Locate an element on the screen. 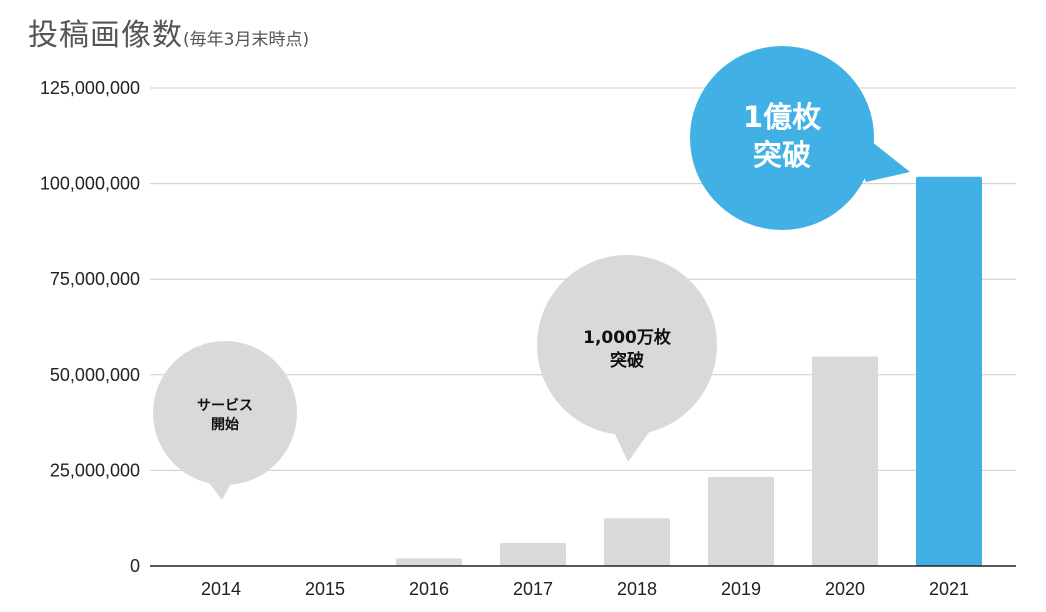 Image resolution: width=1046 pixels, height=612 pixels. x-tick-label: 2016 is located at coordinates (429, 589).